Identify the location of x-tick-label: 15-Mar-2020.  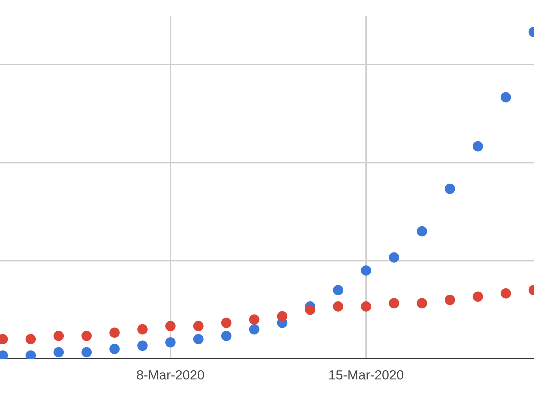
(367, 375).